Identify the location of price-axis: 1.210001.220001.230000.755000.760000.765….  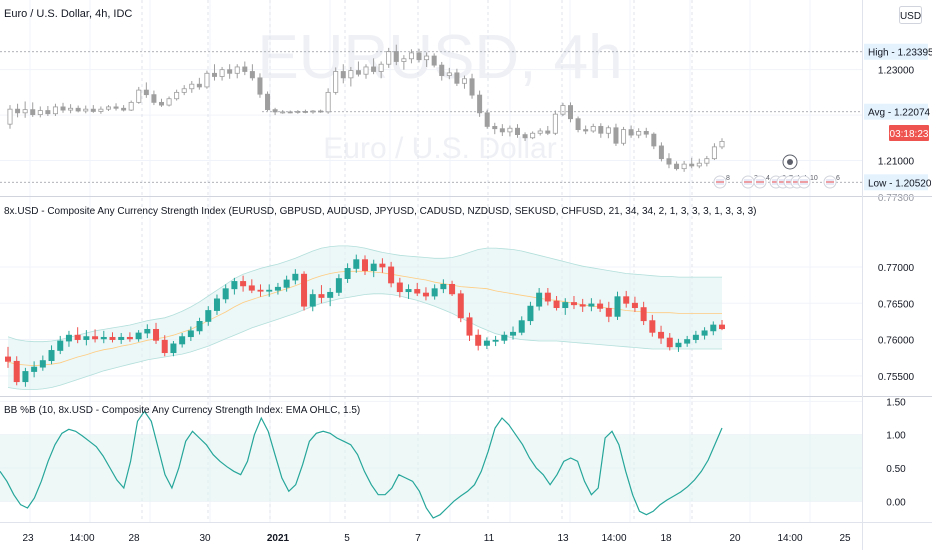
(898, 276).